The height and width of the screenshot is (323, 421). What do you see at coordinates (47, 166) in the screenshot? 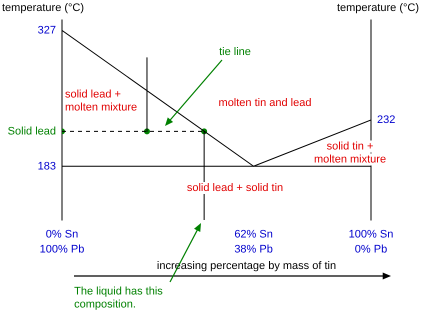
I see `y-tick-label: 183` at bounding box center [47, 166].